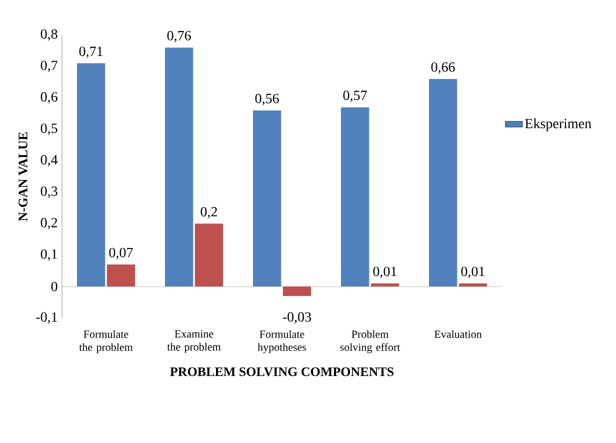 The image size is (616, 443). What do you see at coordinates (23, 177) in the screenshot?
I see `y-axis-title: N-GAN VALUE` at bounding box center [23, 177].